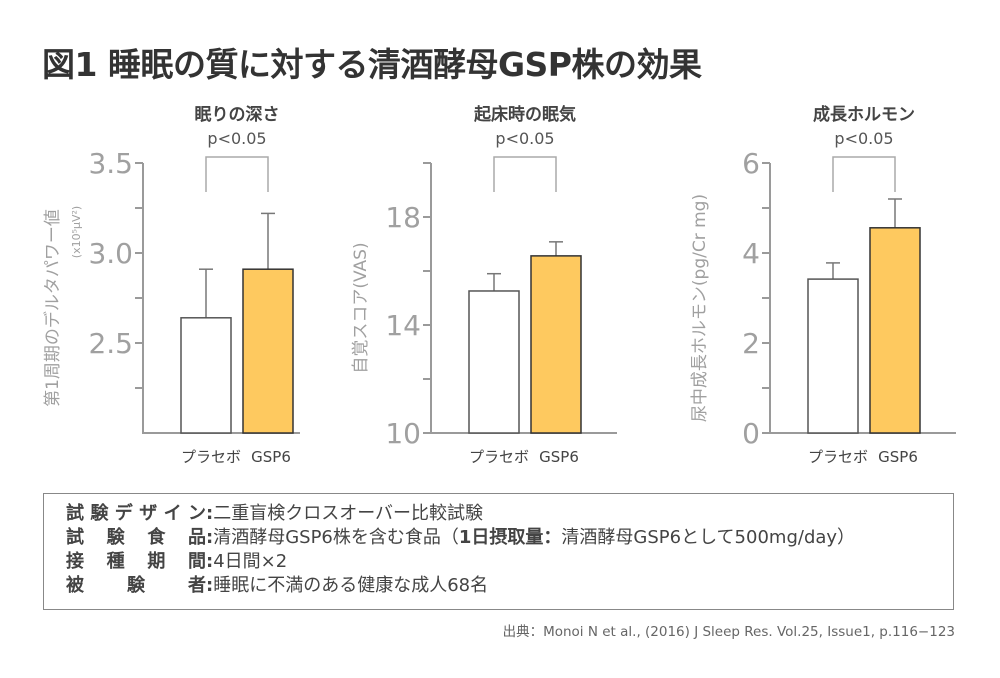 Image resolution: width=1000 pixels, height=678 pixels. Describe the element at coordinates (509, 562) in the screenshot. I see `info-row-period: 接種期間:4日間×2` at that location.